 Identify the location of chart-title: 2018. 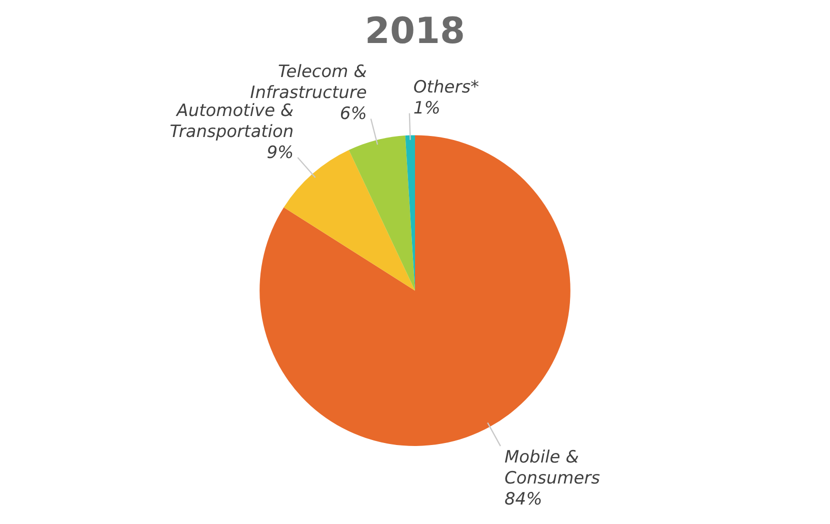
(415, 31).